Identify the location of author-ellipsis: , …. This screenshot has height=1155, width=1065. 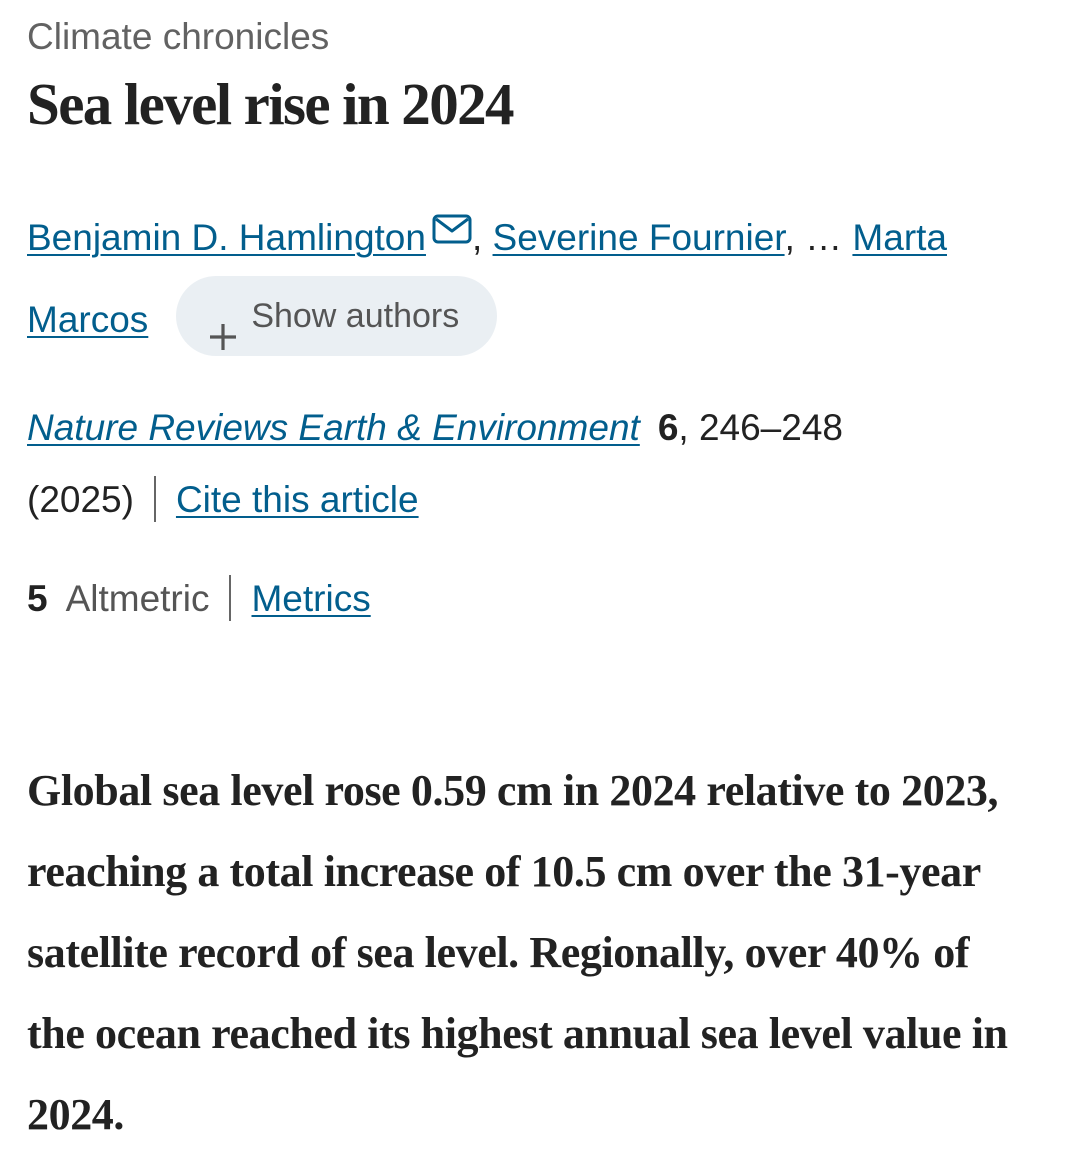
(813, 237).